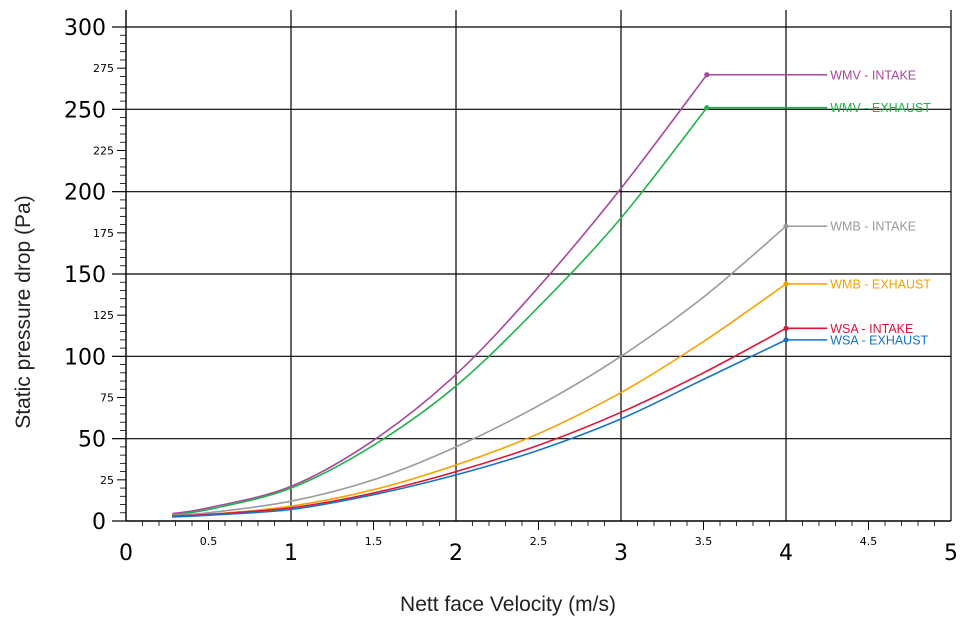 The image size is (960, 618). I want to click on x-tick-label-1.5: 1.5, so click(374, 541).